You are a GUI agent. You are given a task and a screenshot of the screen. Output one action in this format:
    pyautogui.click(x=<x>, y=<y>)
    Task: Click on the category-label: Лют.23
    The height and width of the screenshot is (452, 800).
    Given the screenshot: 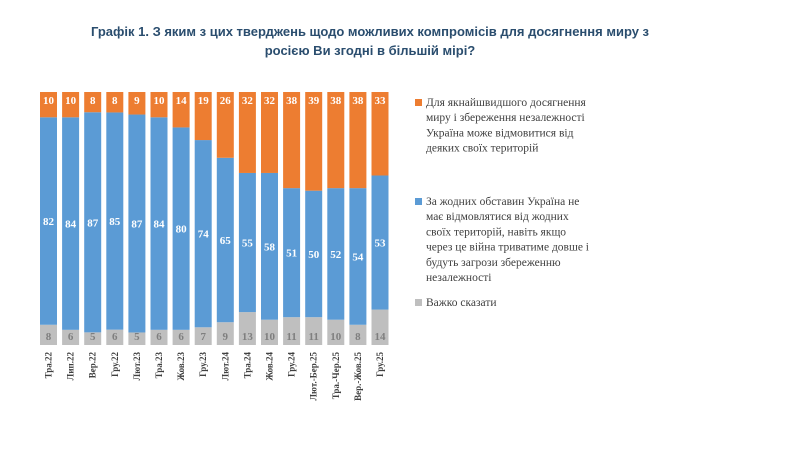 What is the action you would take?
    pyautogui.click(x=137, y=366)
    